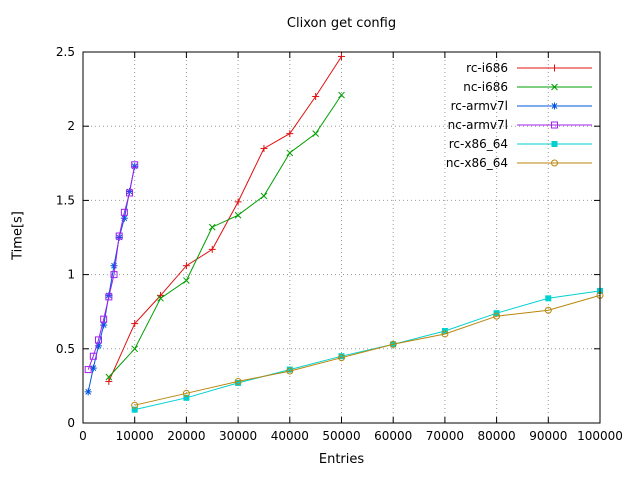 This screenshot has height=480, width=640. Describe the element at coordinates (529, 68) in the screenshot. I see `legend-item-rc-i686: rc-i686` at that location.